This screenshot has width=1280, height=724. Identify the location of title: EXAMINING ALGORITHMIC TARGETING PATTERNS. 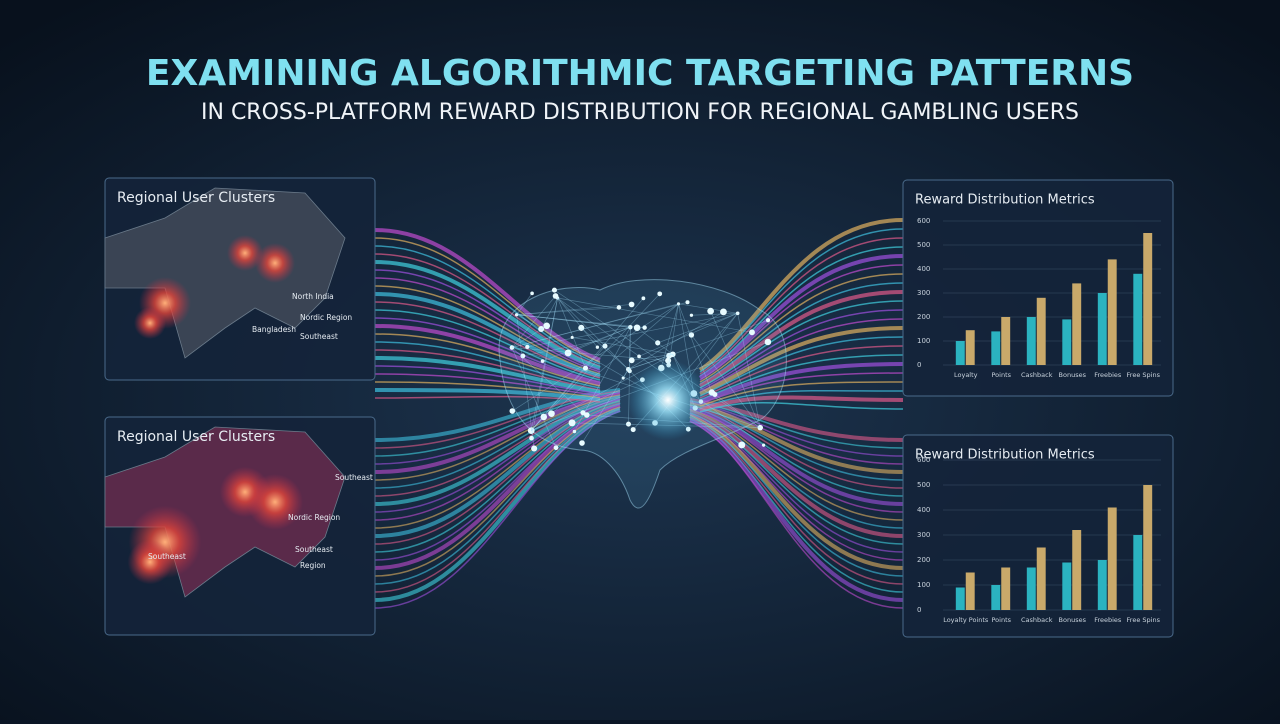
(640, 73).